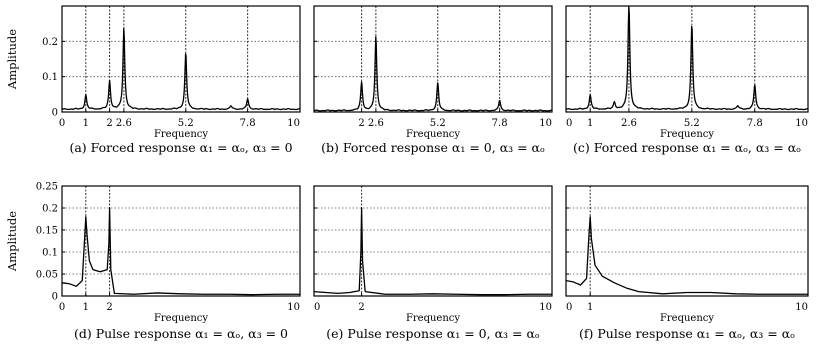 The image size is (817, 347). I want to click on caption: (f) Pulse response α₁ = αₒ, α₃ = αₒ, so click(687, 333).